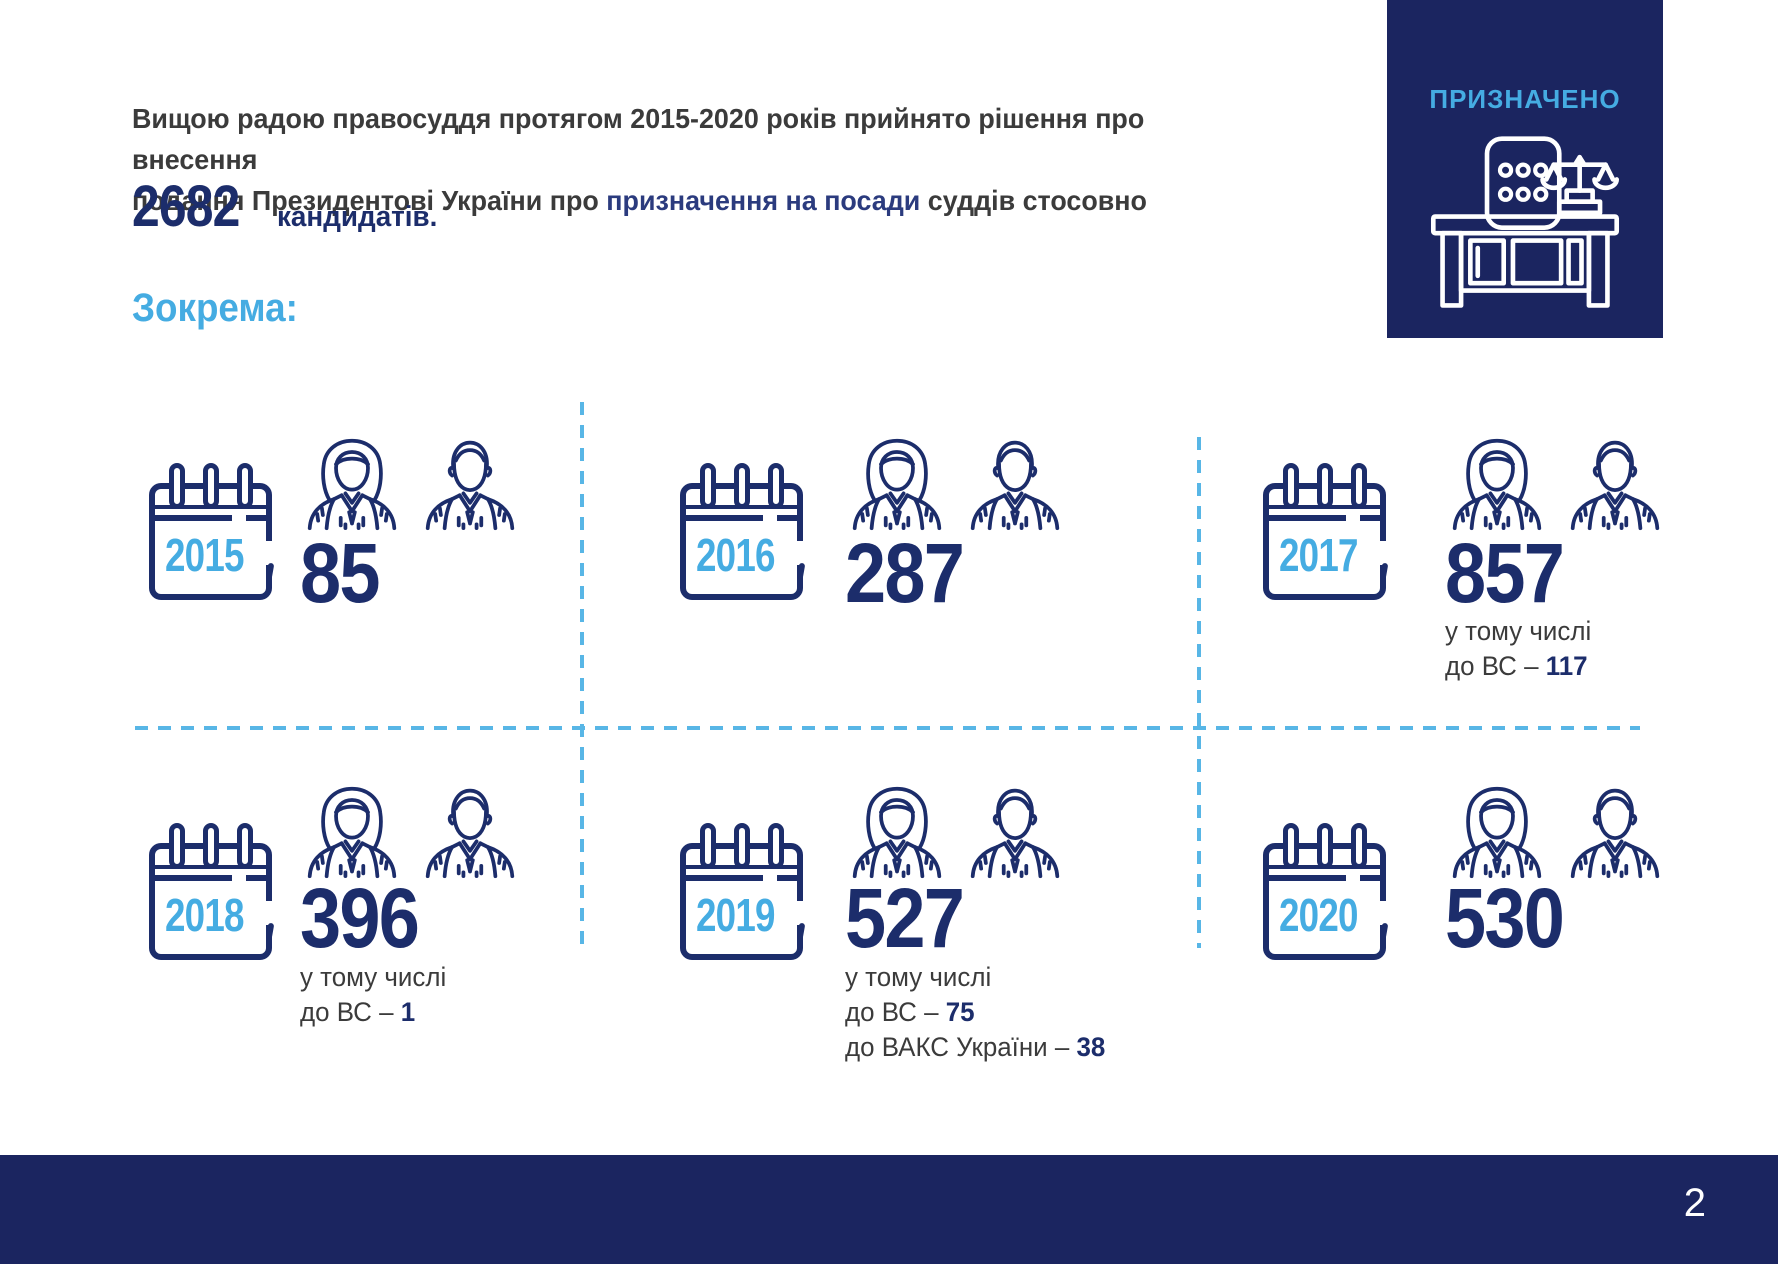 The height and width of the screenshot is (1264, 1778). What do you see at coordinates (215, 308) in the screenshot?
I see `subheading: Зокрема:` at bounding box center [215, 308].